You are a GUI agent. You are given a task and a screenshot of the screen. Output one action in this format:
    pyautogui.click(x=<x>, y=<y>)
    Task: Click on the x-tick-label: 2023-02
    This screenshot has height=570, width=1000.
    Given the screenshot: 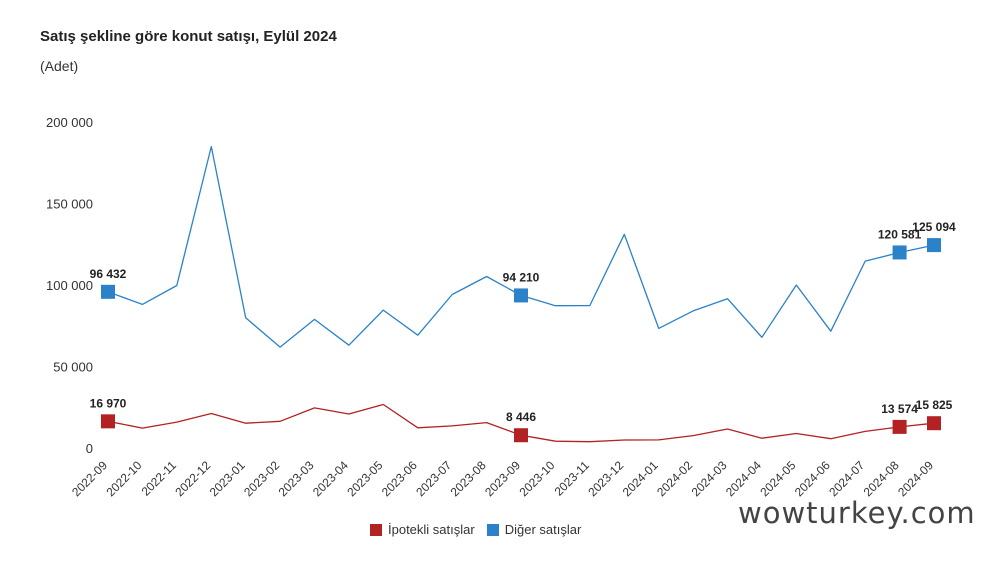 What is the action you would take?
    pyautogui.click(x=261, y=478)
    